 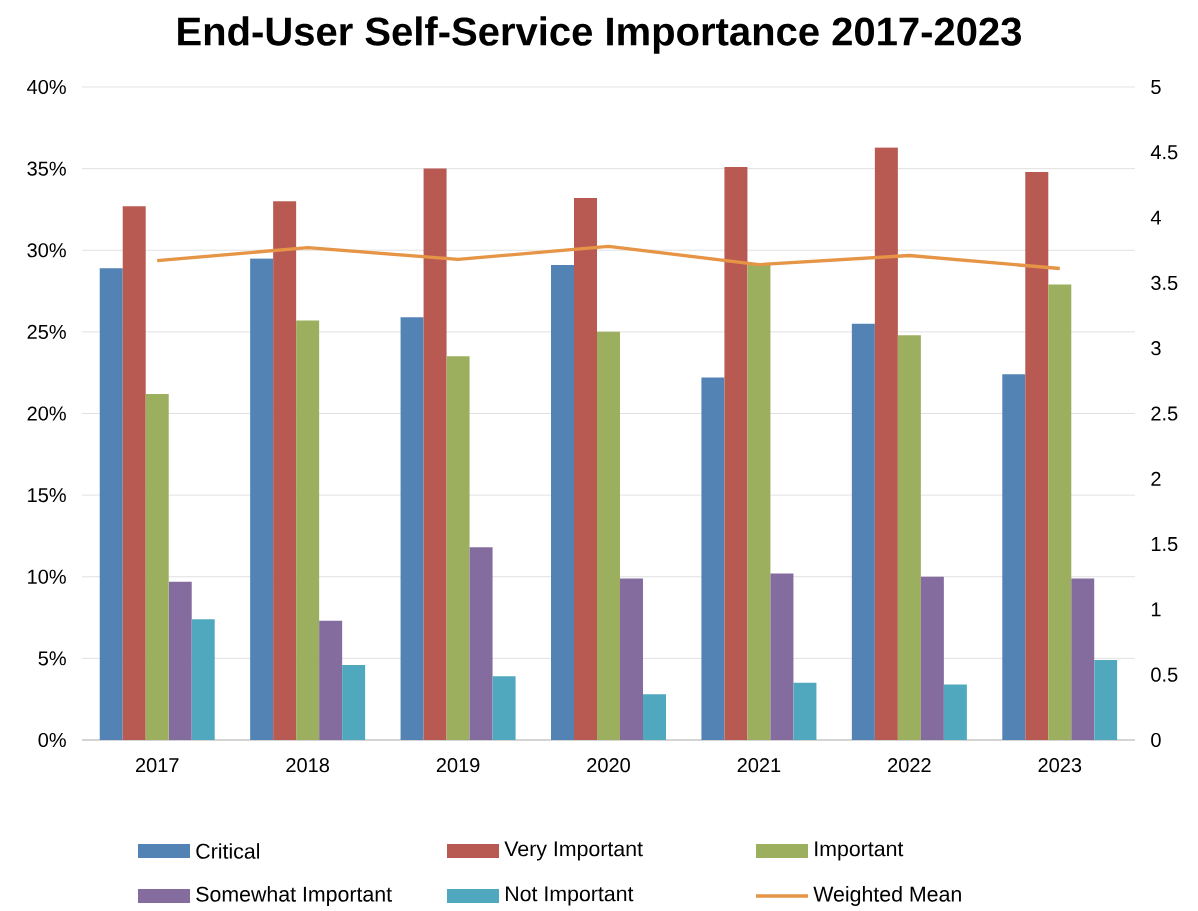 I want to click on y-tick-label: 10%, so click(x=47, y=576).